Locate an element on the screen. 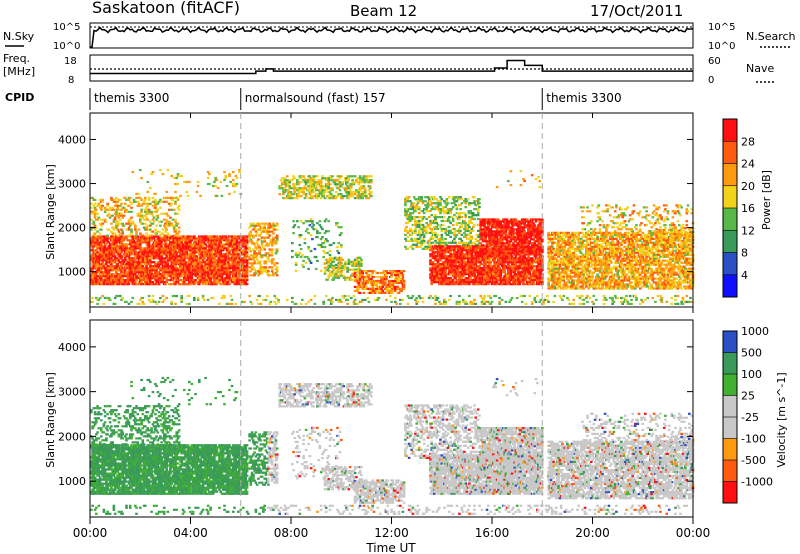 This screenshot has width=800, height=554. nsky-panel-frame is located at coordinates (391, 35).